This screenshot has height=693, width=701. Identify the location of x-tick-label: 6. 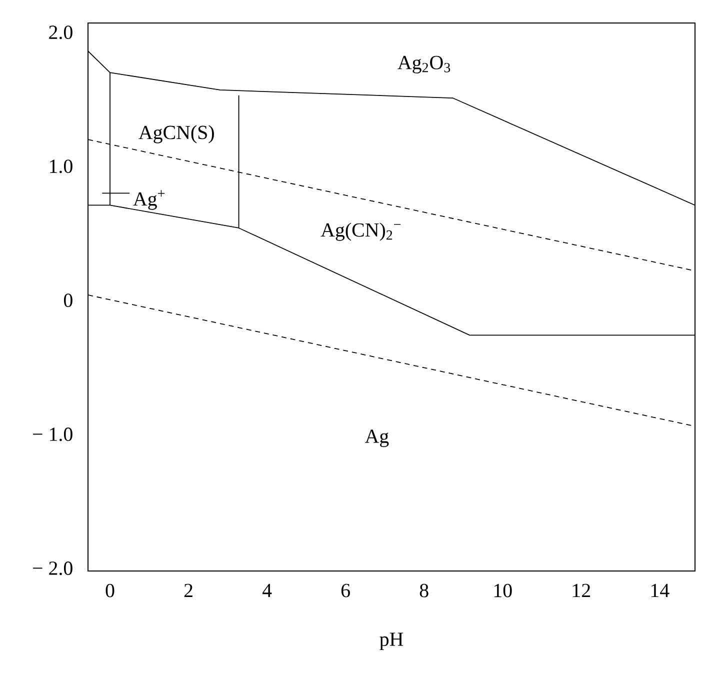
(345, 591).